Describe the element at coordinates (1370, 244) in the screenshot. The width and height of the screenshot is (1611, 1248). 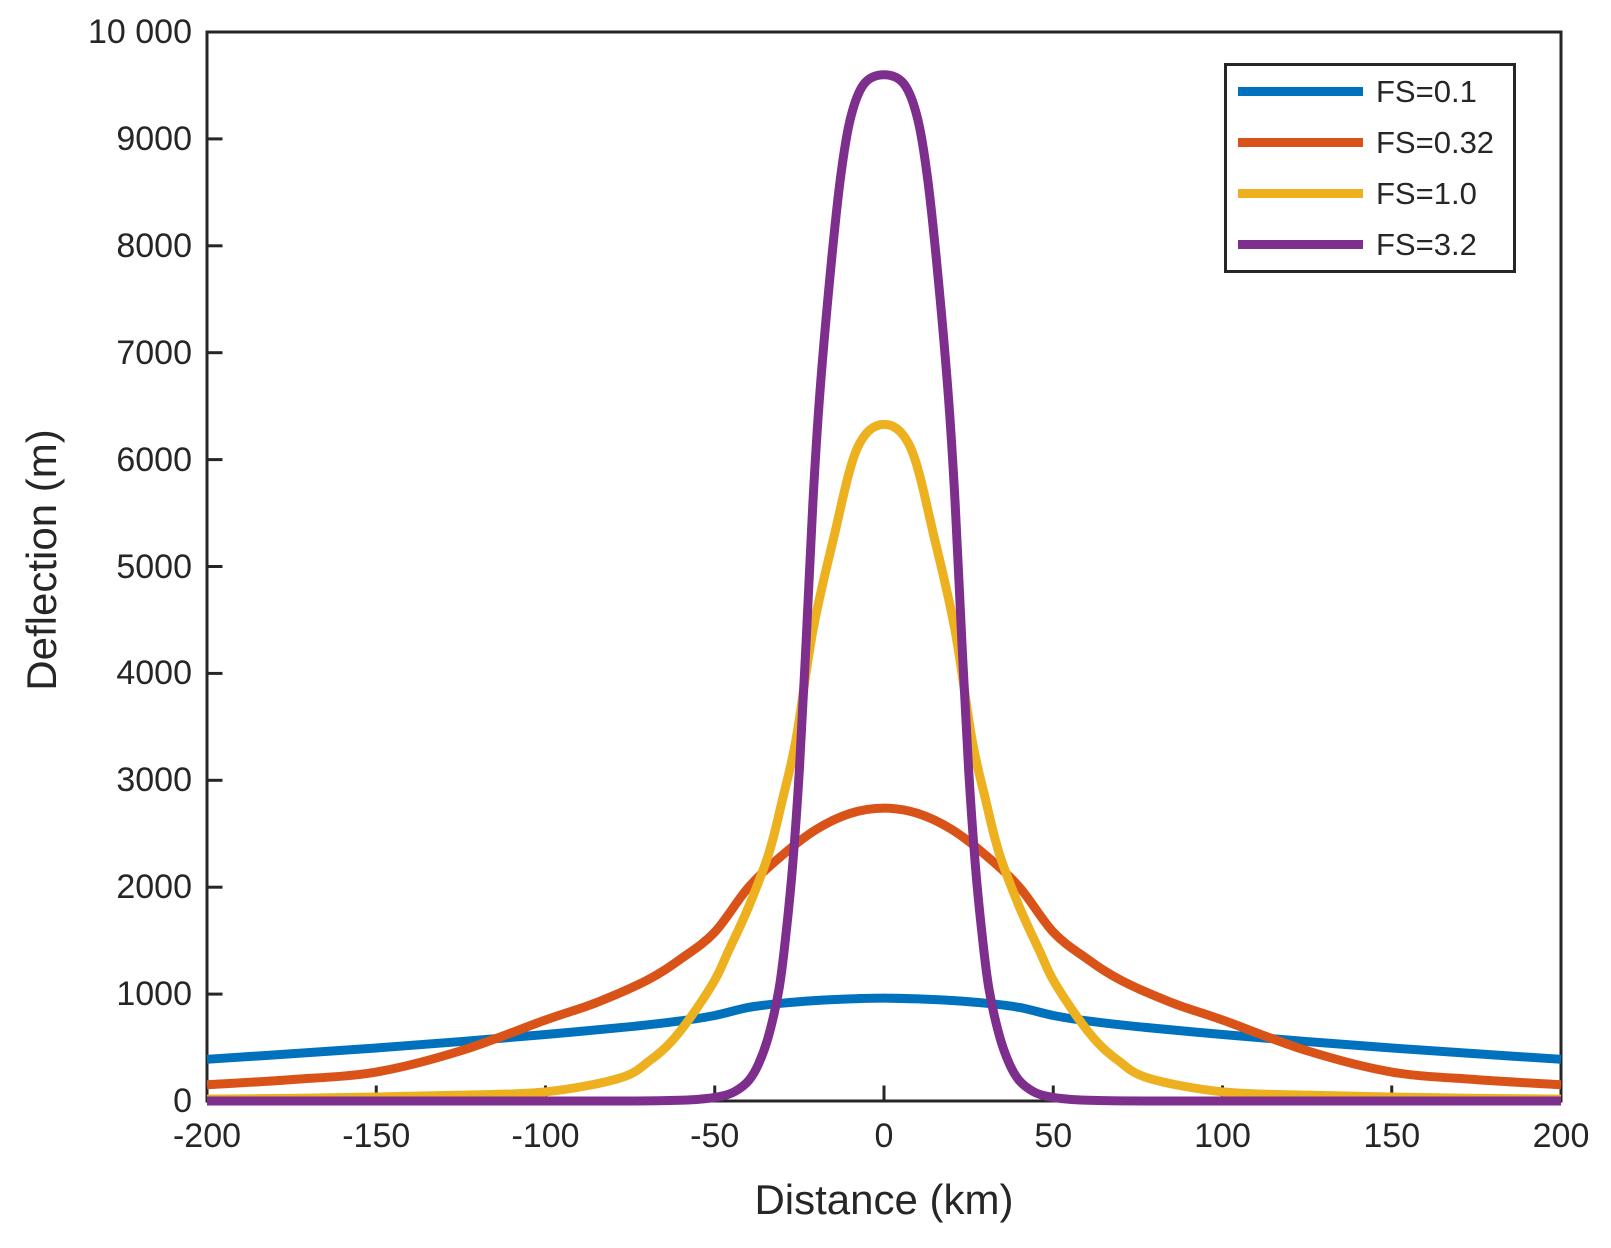
I see `legend-item-fs-3-2: FS=3.2` at that location.